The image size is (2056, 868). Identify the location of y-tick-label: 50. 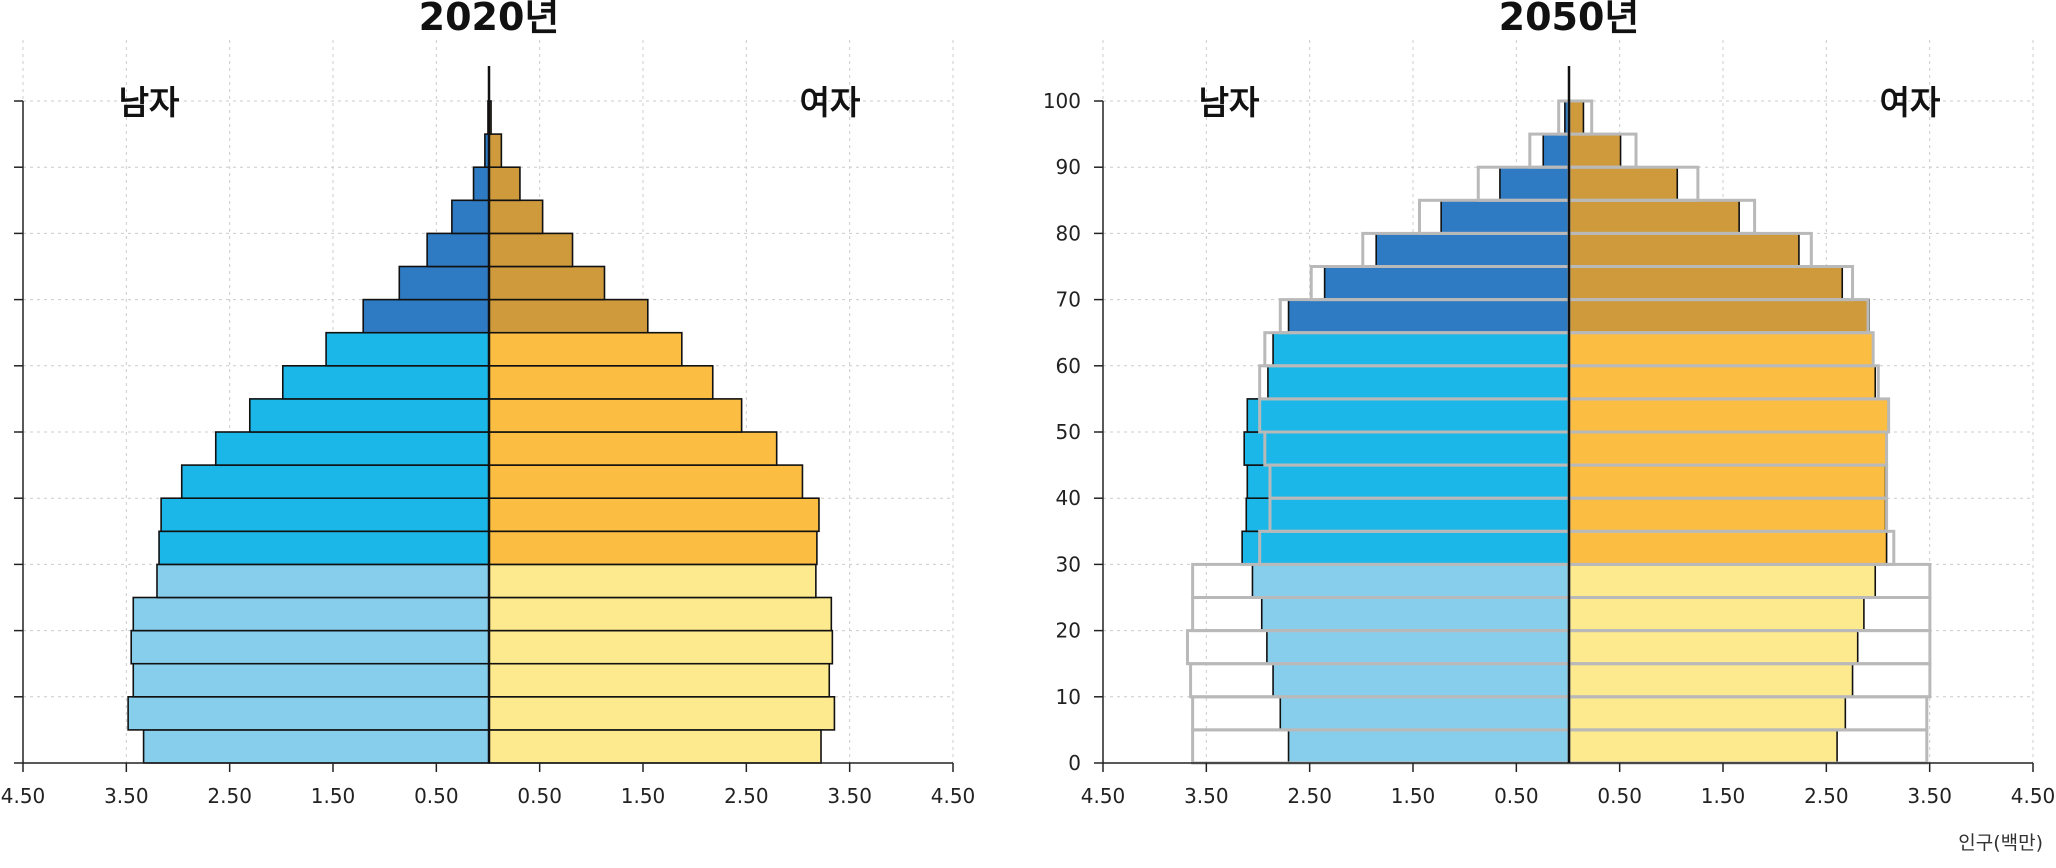
(1068, 432).